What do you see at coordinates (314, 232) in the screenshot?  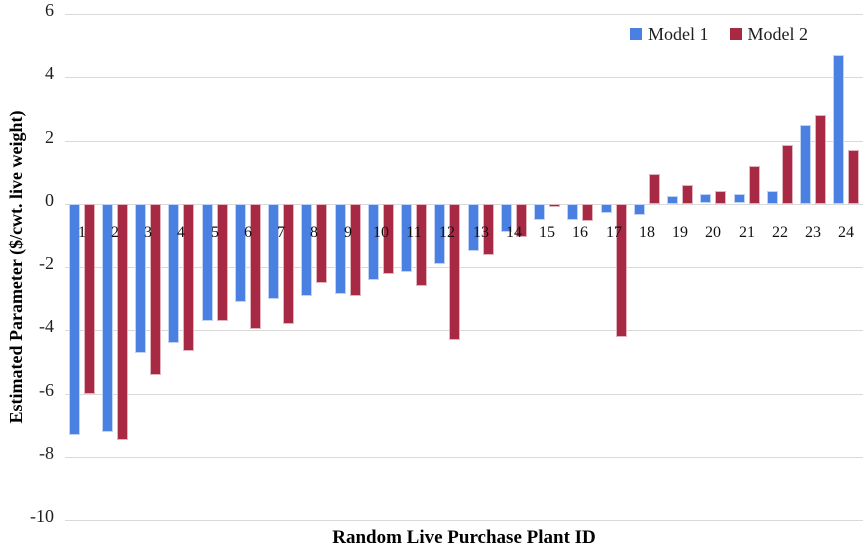 I see `category-label: 8` at bounding box center [314, 232].